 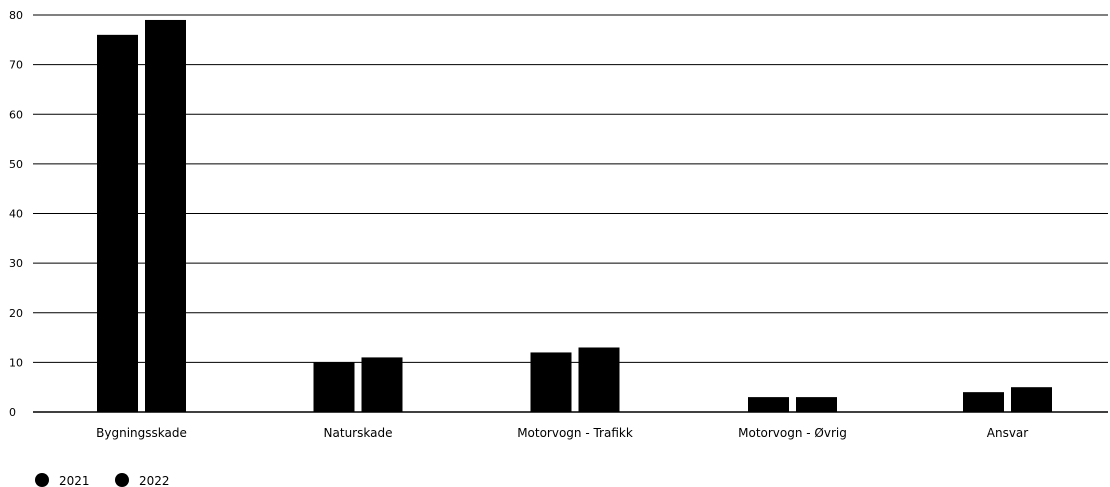 I want to click on x-category-label: Motorvogn - Øvrig, so click(x=792, y=433).